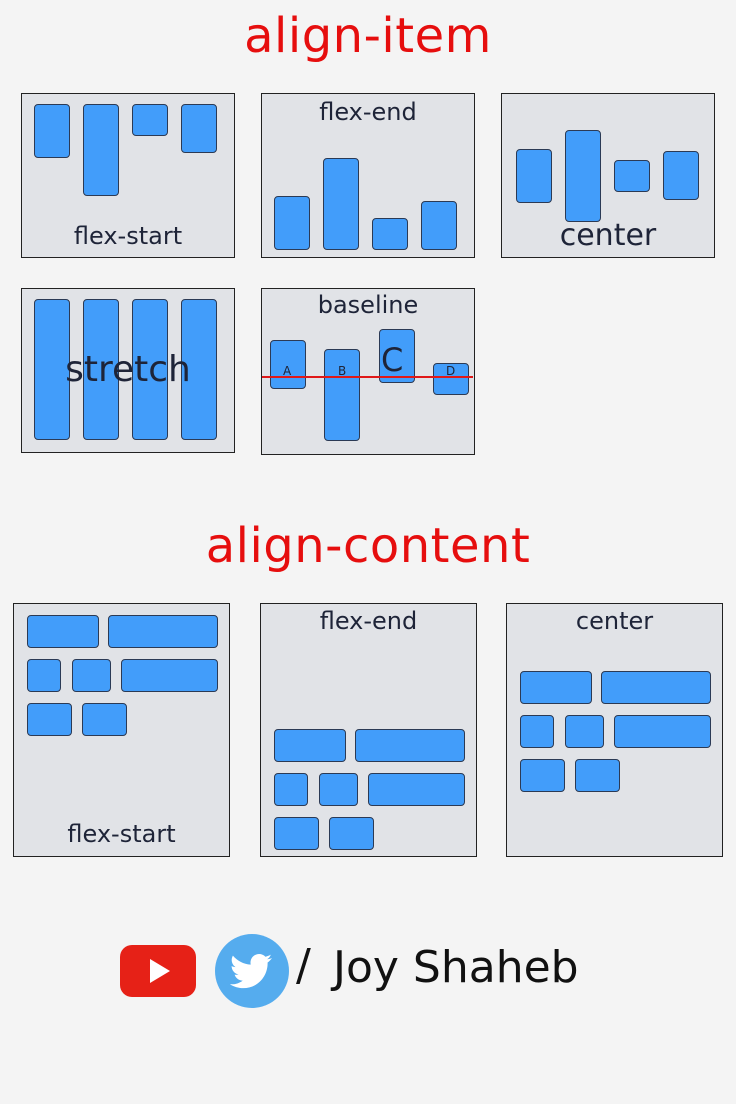  Describe the element at coordinates (368, 175) in the screenshot. I see `align-item-flex-end-panel: flex-end` at that location.